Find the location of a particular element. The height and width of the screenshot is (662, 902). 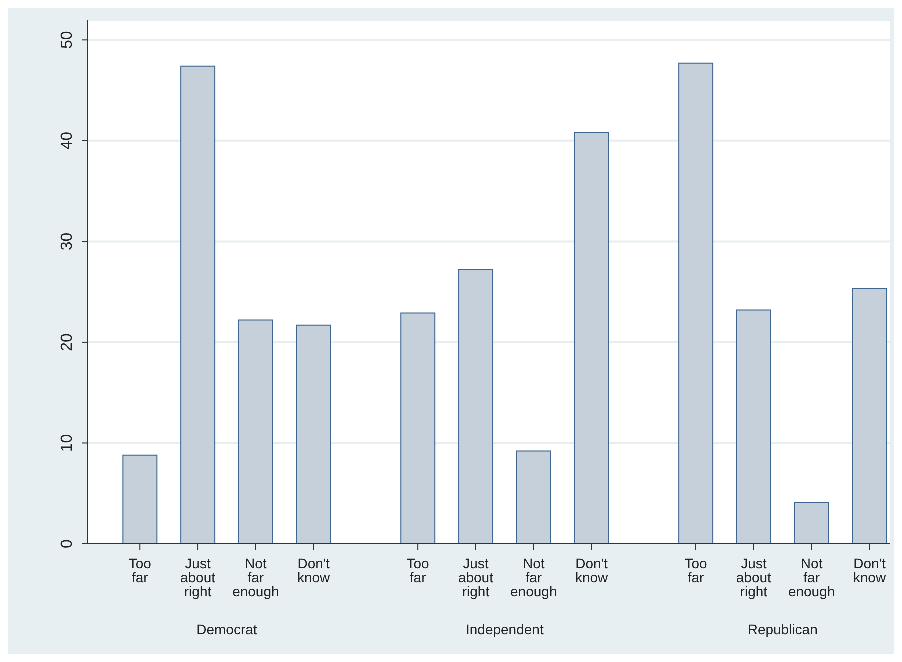

text: Independent is located at coordinates (505, 630).